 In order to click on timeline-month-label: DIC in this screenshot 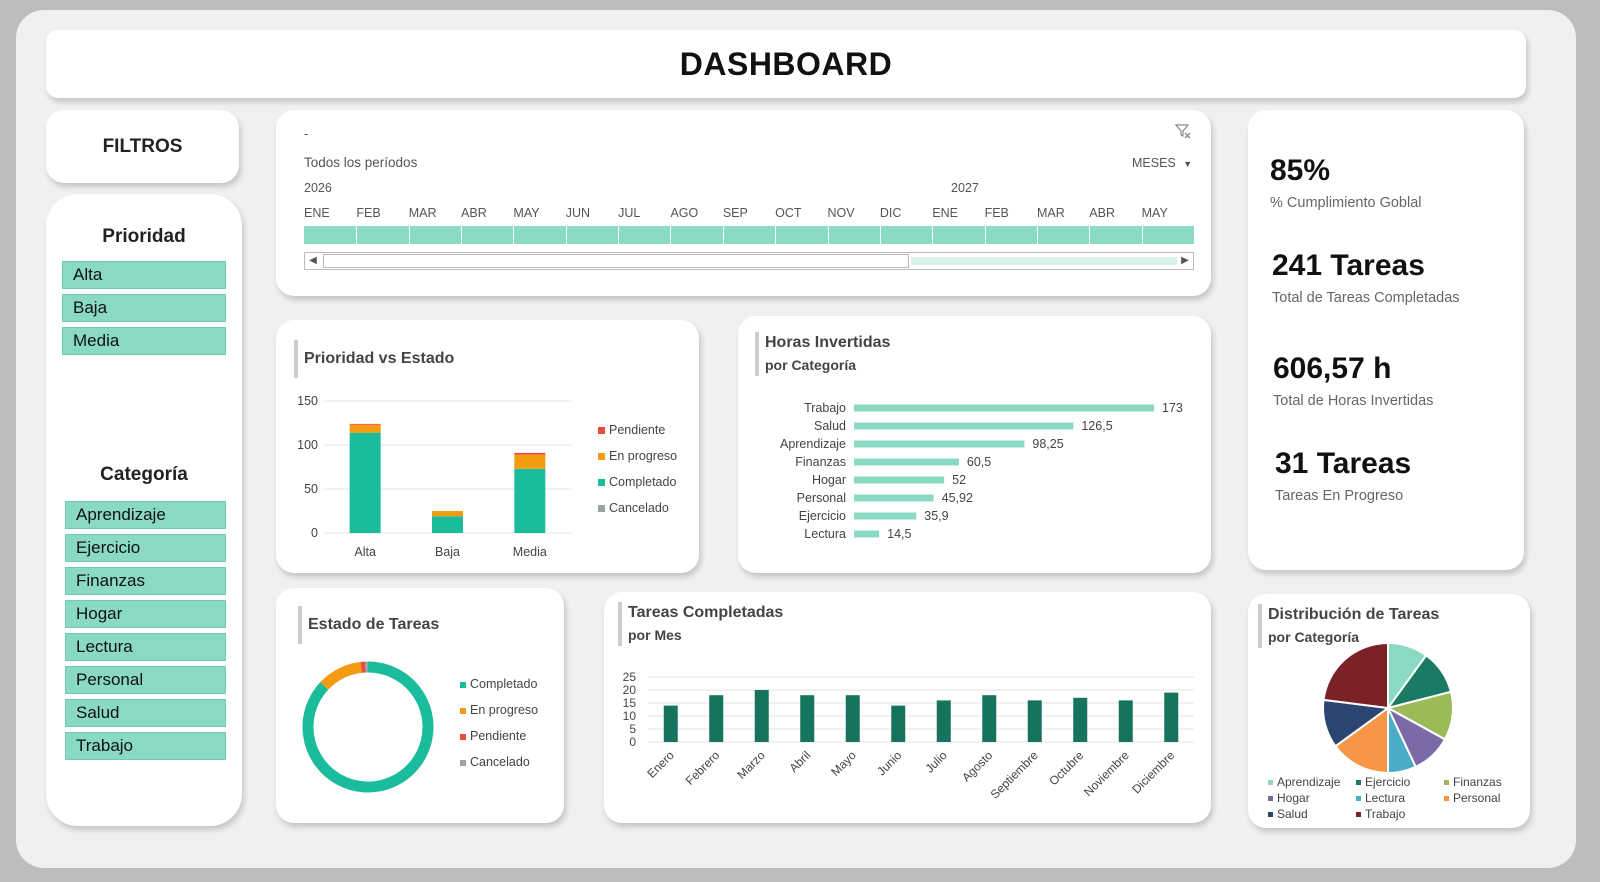, I will do `click(890, 213)`.